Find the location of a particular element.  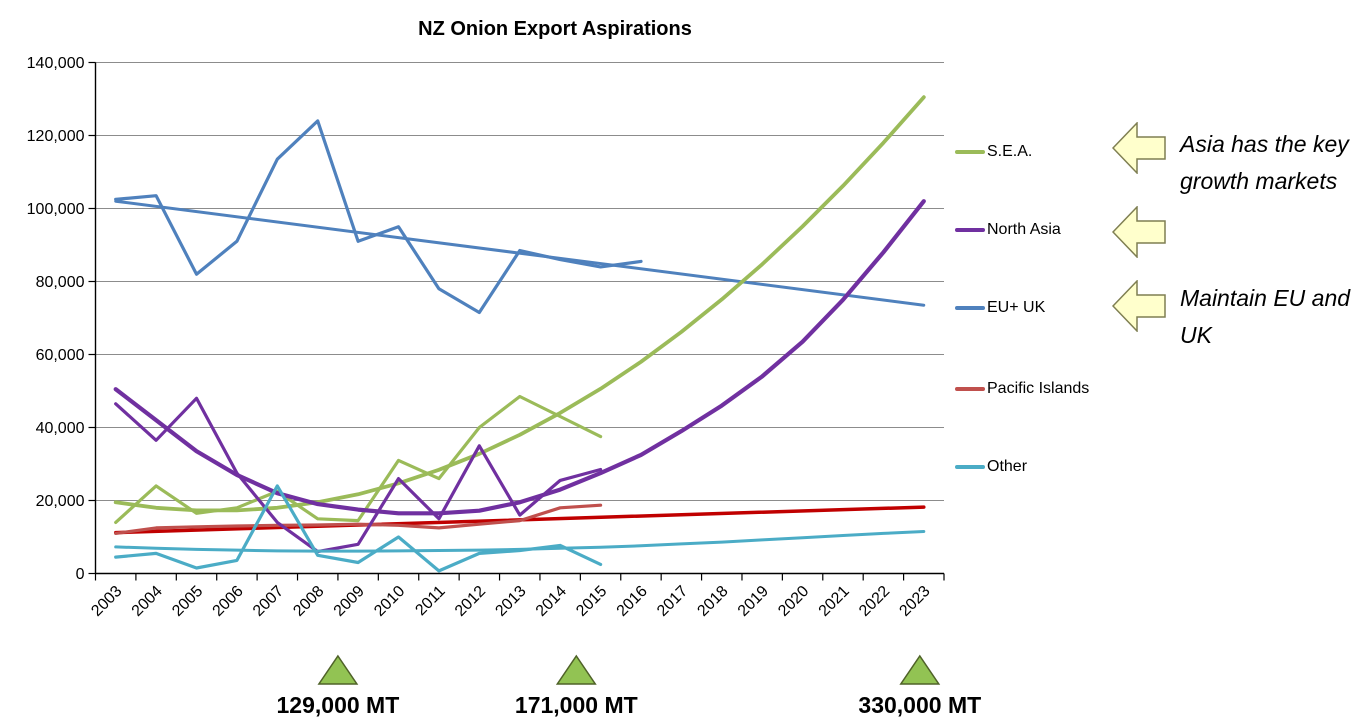

legend-label: Other is located at coordinates (1007, 466).